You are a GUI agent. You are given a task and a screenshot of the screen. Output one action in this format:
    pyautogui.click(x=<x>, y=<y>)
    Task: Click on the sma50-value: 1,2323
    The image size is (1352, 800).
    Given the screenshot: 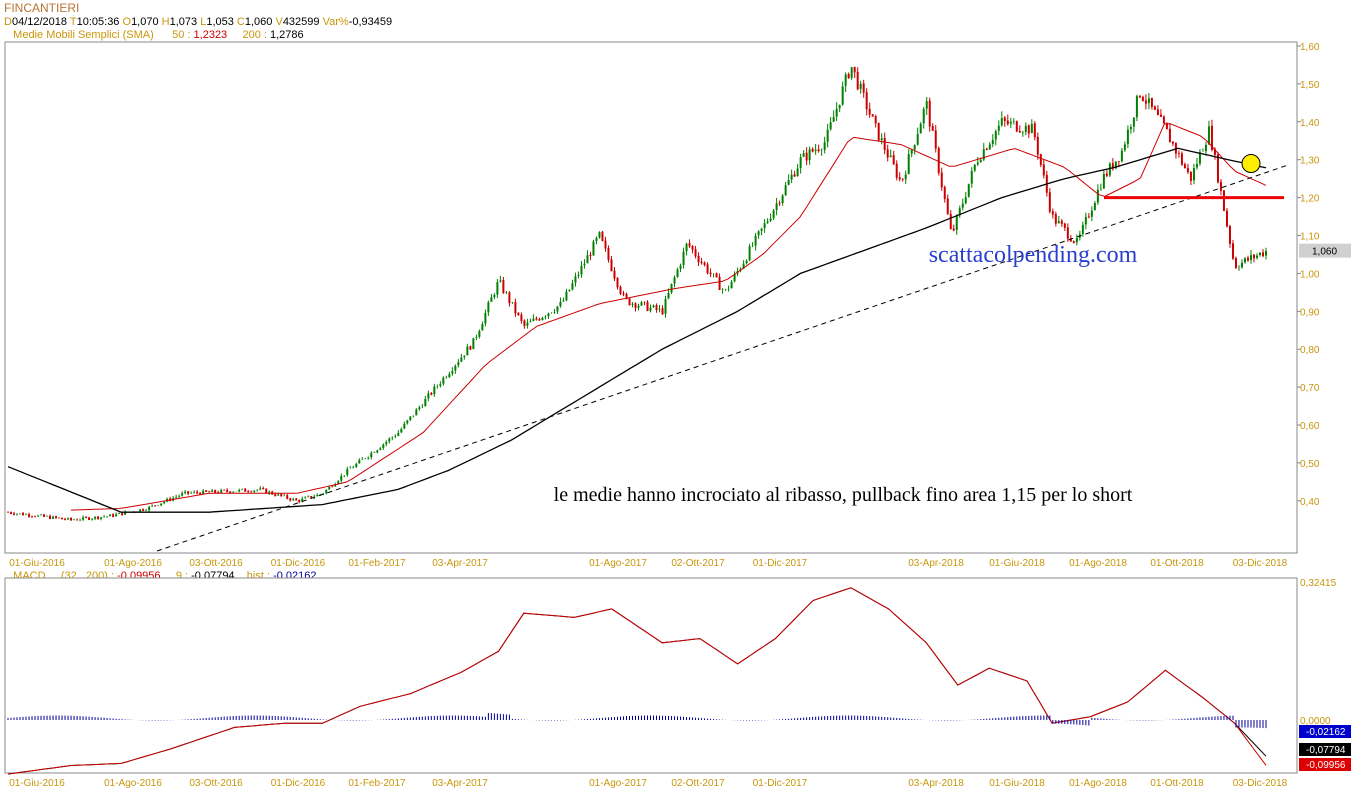 What is the action you would take?
    pyautogui.click(x=210, y=35)
    